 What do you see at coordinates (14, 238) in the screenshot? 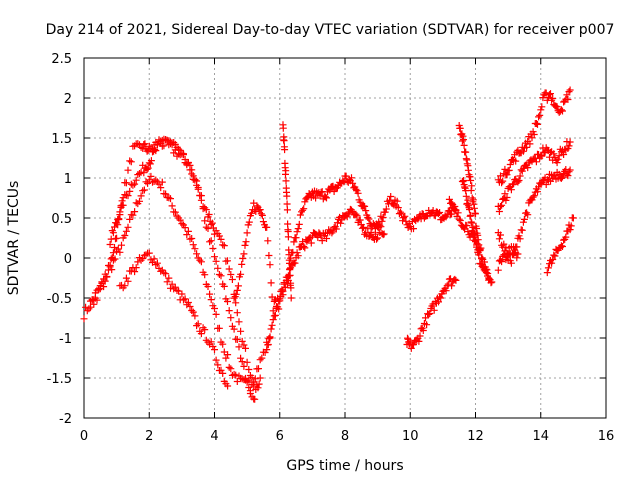
I see `y-axis-label: SDTVAR / TECUs` at bounding box center [14, 238].